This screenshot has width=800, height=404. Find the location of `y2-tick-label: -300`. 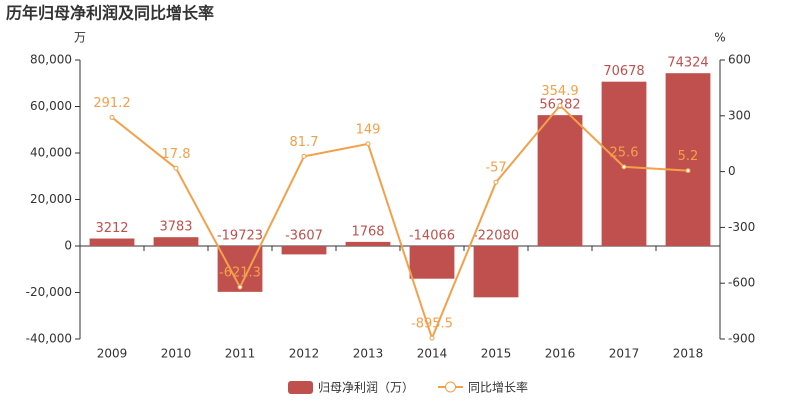

y2-tick-label: -300 is located at coordinates (741, 227).